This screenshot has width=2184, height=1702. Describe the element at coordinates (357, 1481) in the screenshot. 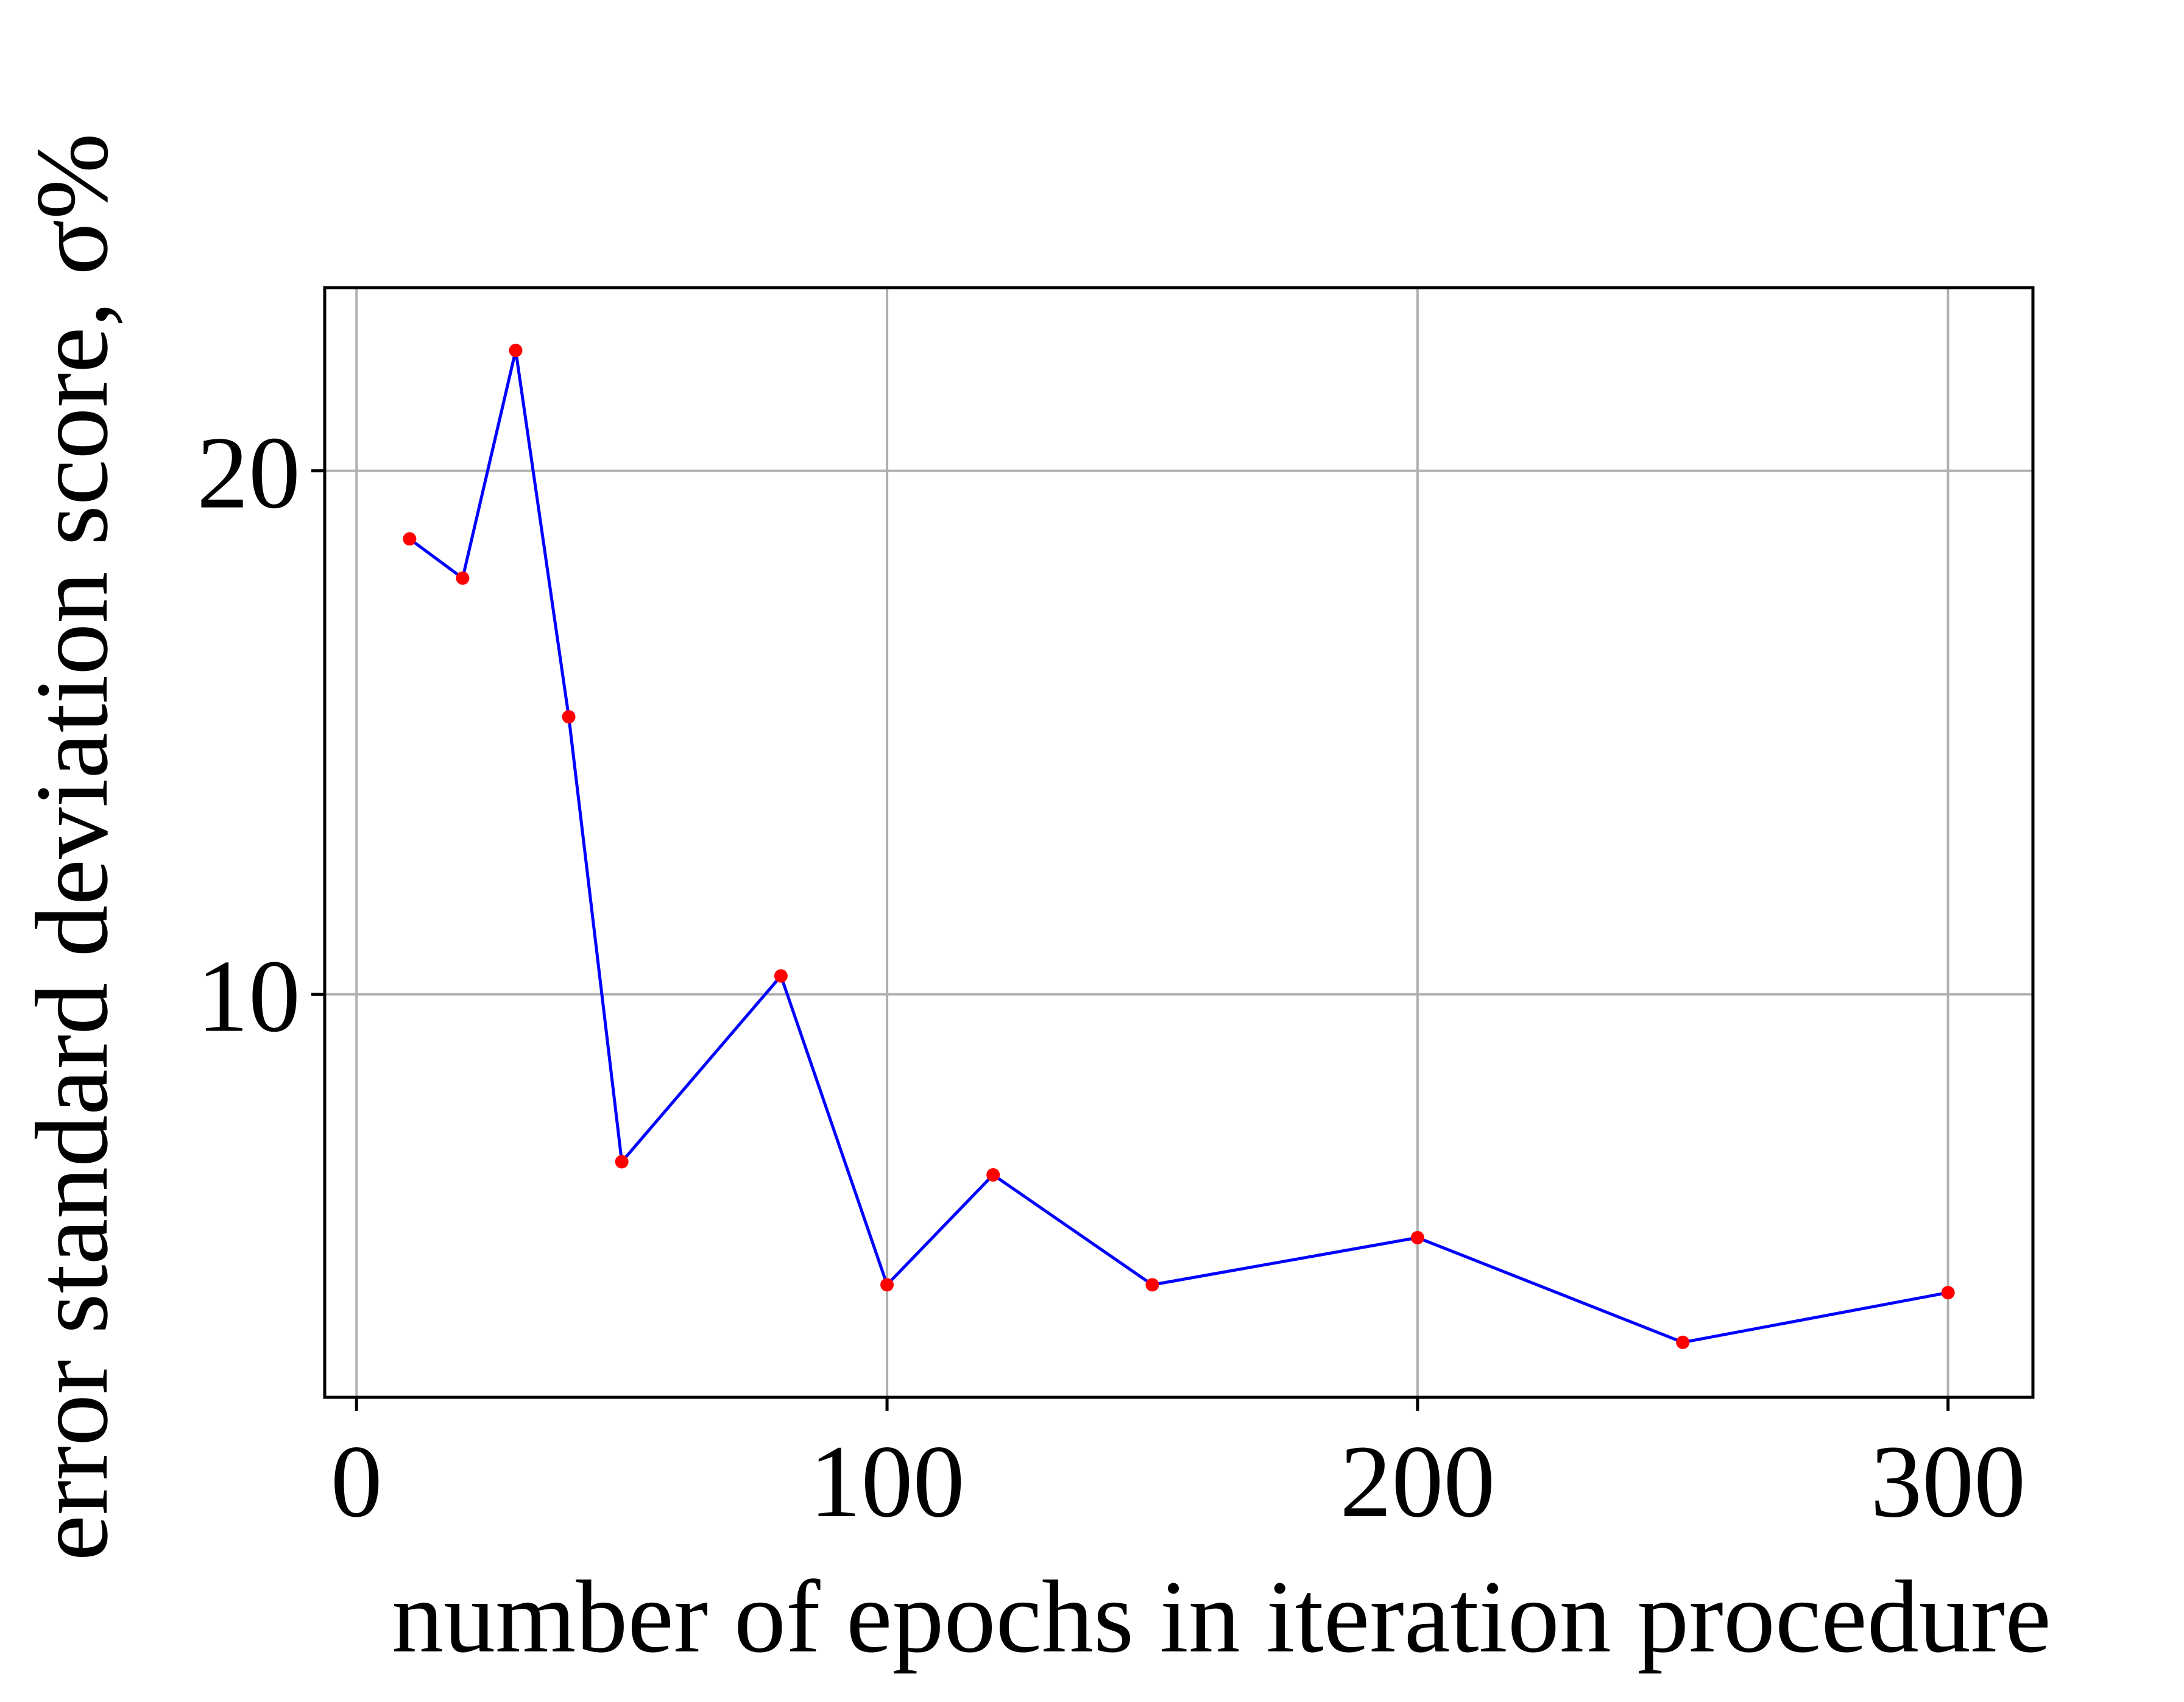

I see `x-tick-label: 0` at that location.